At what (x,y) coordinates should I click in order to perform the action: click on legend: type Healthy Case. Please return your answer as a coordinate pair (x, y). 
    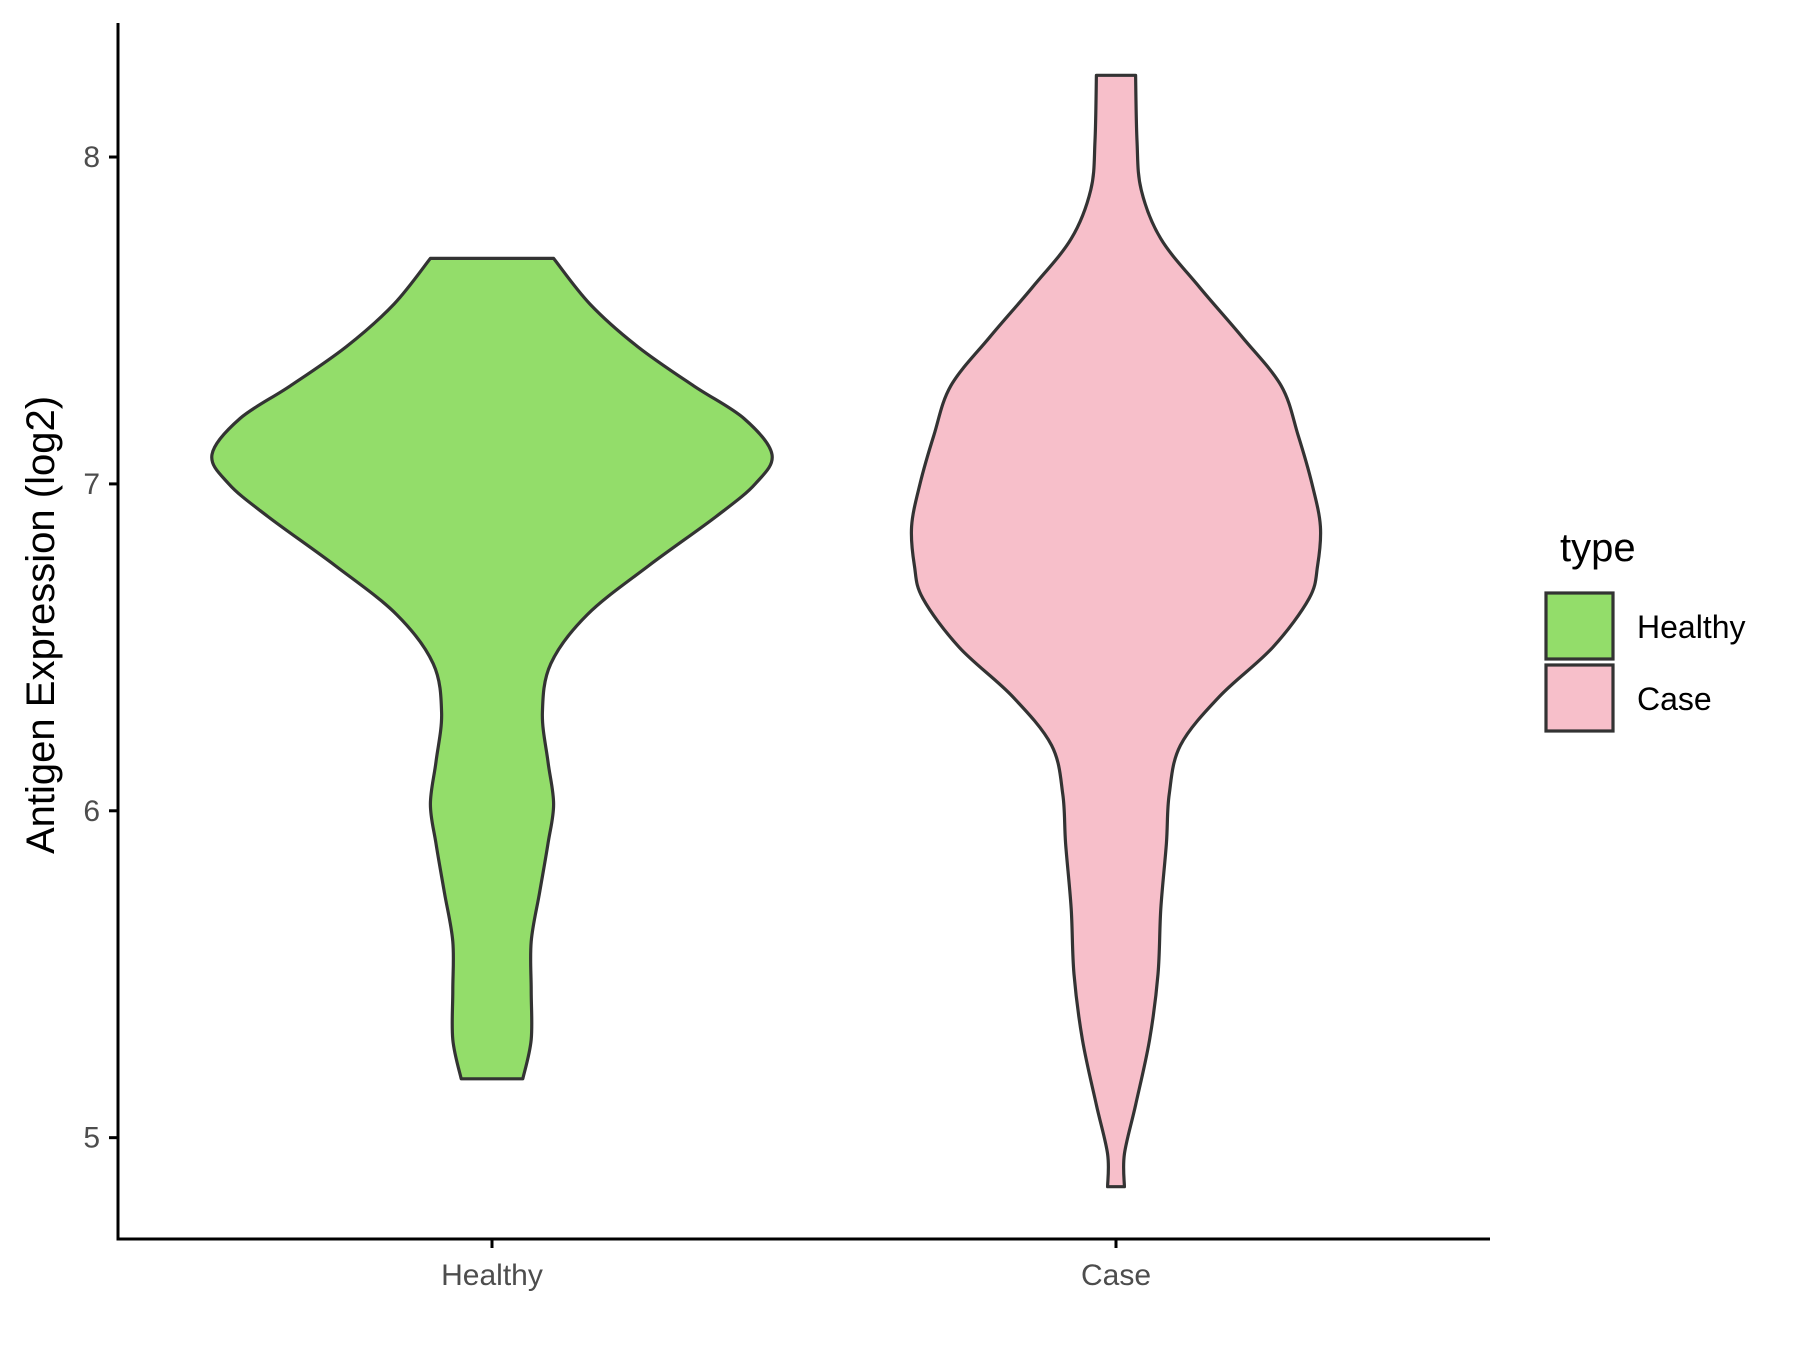
    Looking at the image, I should click on (1645, 629).